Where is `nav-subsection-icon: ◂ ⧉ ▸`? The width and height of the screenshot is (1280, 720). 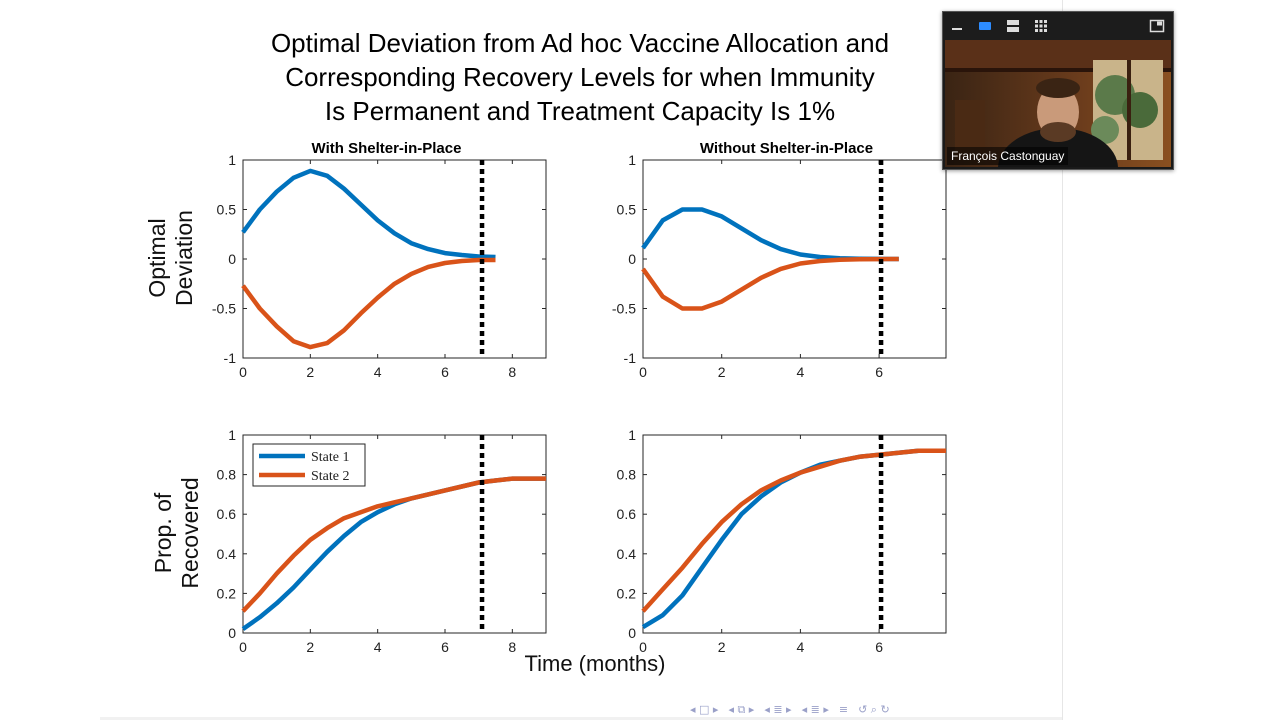
nav-subsection-icon: ◂ ⧉ ▸ is located at coordinates (741, 709).